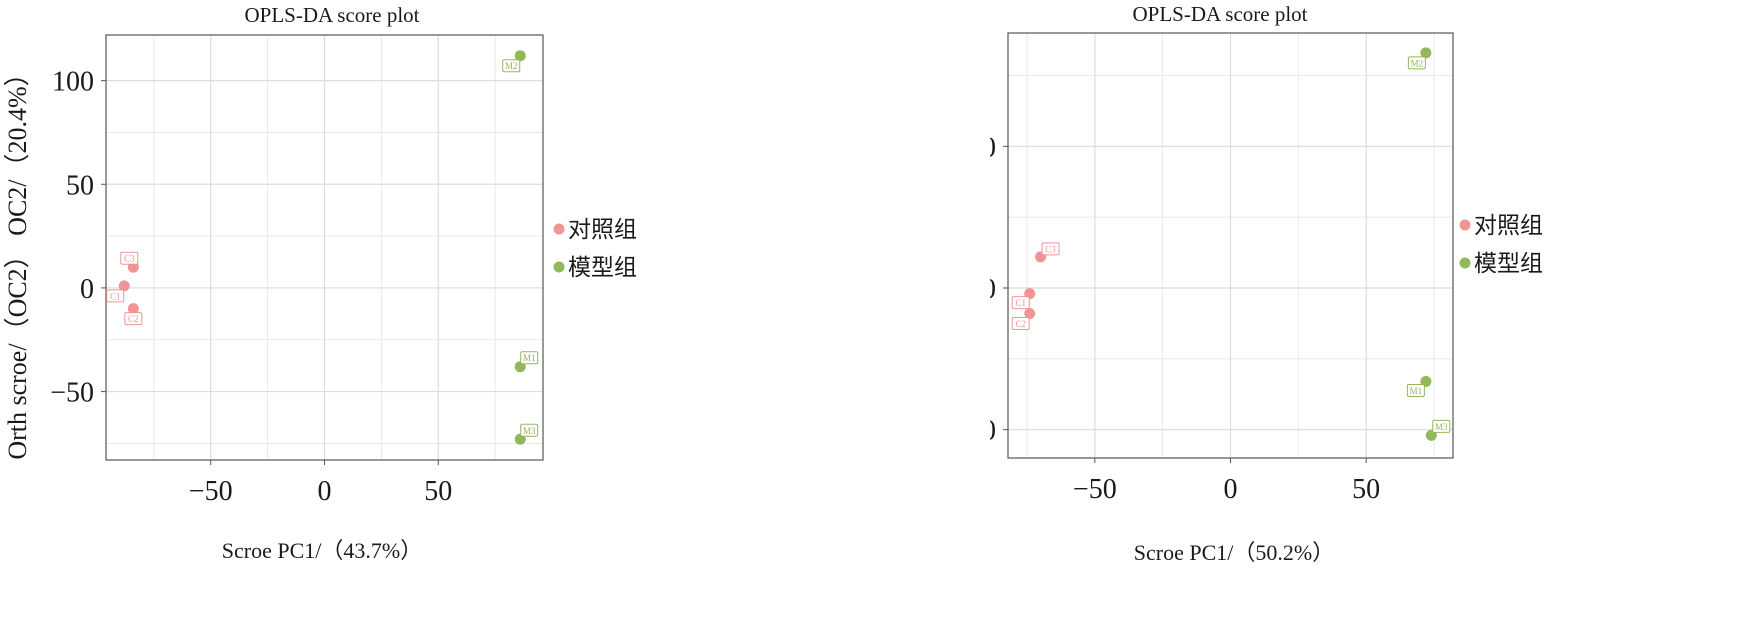 This screenshot has height=638, width=1751. I want to click on x-axis-label: Scroe PC1/（50.2%）, so click(1234, 552).